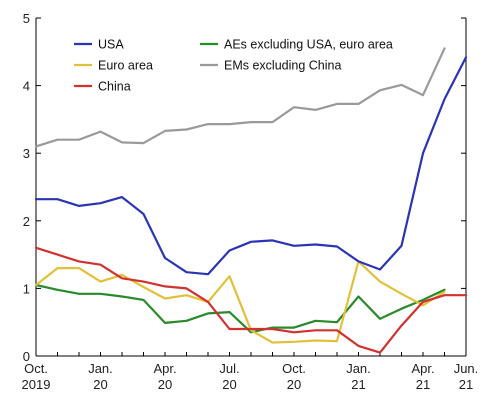  Describe the element at coordinates (308, 45) in the screenshot. I see `legend-label: AEs excluding USA, euro area` at that location.